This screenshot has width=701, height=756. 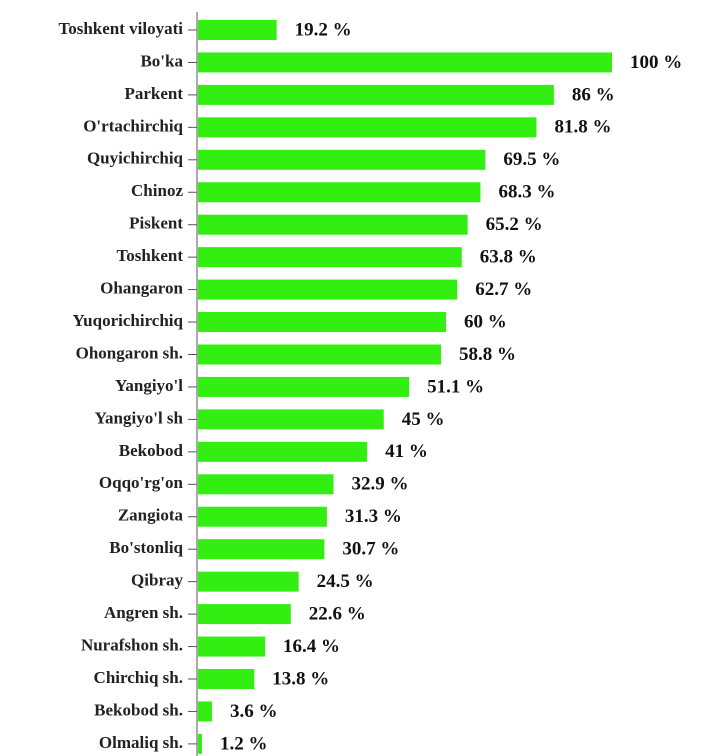 I want to click on value-label: 32.9 %, so click(x=380, y=484).